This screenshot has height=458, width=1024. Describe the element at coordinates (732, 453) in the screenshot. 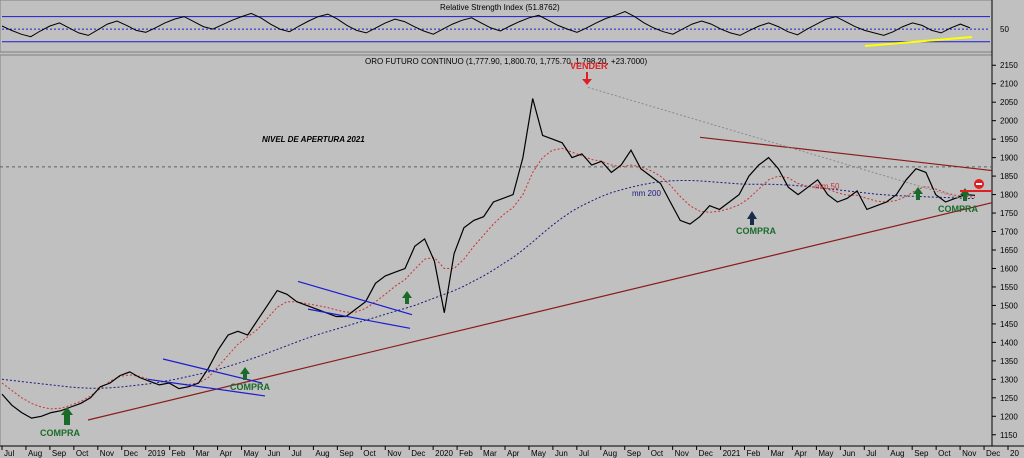

I see `x-tick-label: 2021` at that location.